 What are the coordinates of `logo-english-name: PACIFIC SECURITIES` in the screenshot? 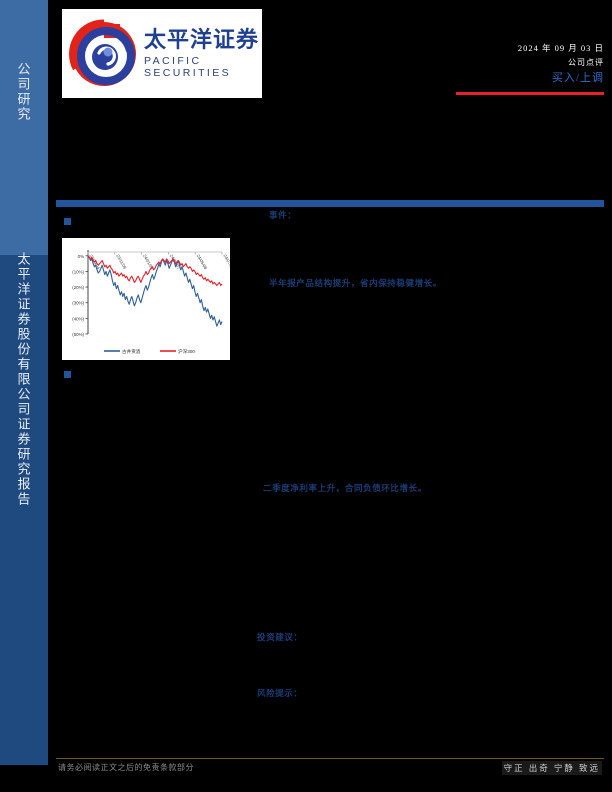 It's located at (188, 67).